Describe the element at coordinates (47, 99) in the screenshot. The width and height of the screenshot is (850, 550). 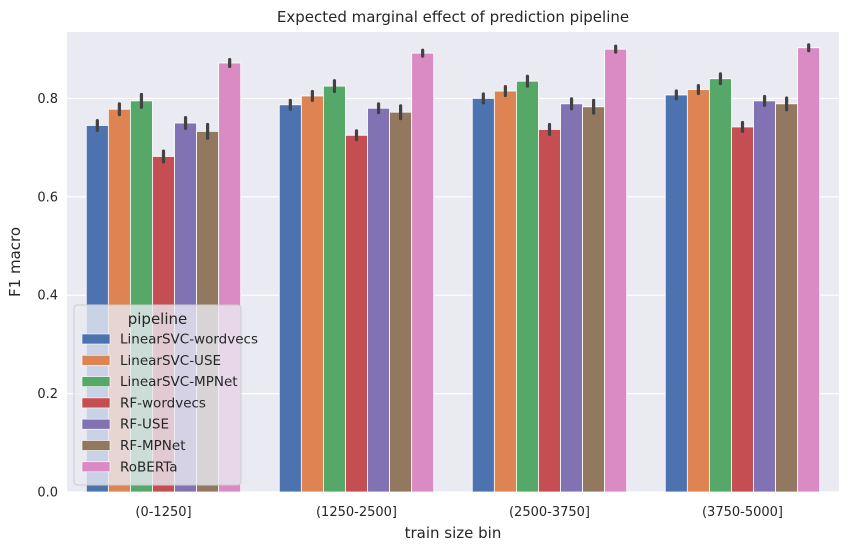
I see `y-tick-label: 0.8` at that location.